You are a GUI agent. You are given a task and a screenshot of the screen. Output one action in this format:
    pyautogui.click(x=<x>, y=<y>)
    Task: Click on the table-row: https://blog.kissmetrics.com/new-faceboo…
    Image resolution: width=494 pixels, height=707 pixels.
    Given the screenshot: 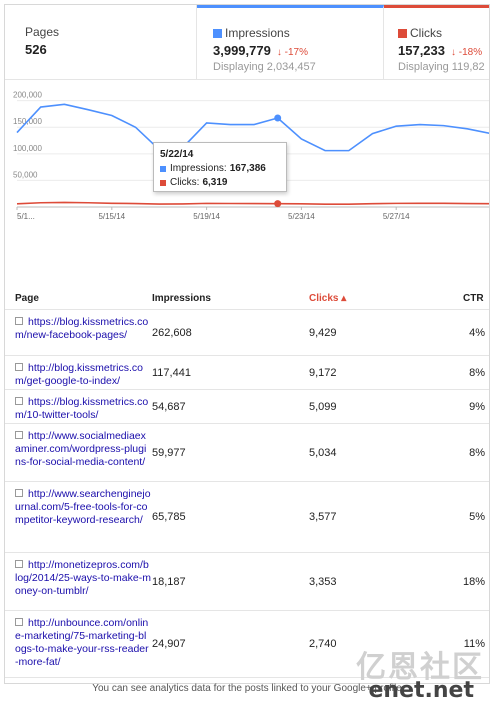 What is the action you would take?
    pyautogui.click(x=247, y=333)
    